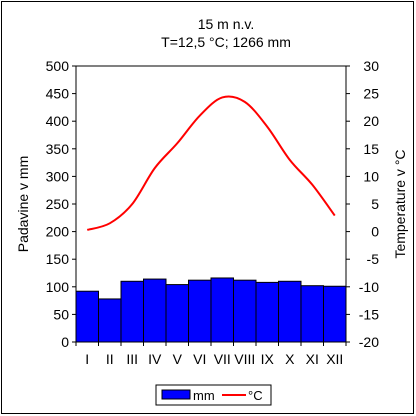 The height and width of the screenshot is (416, 416). Describe the element at coordinates (132, 311) in the screenshot. I see `bar-III` at that location.